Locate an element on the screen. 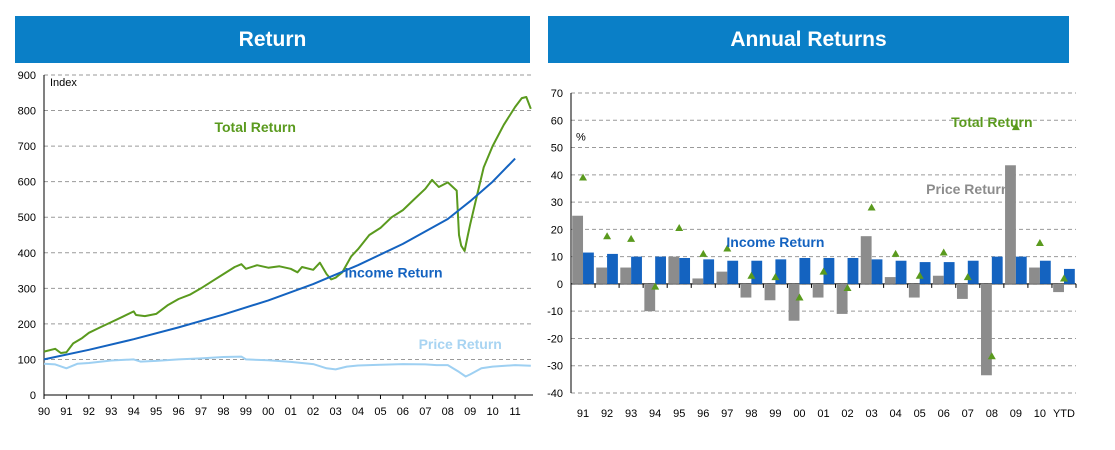 This screenshot has width=1115, height=450. x-tick-label: 08 is located at coordinates (992, 414).